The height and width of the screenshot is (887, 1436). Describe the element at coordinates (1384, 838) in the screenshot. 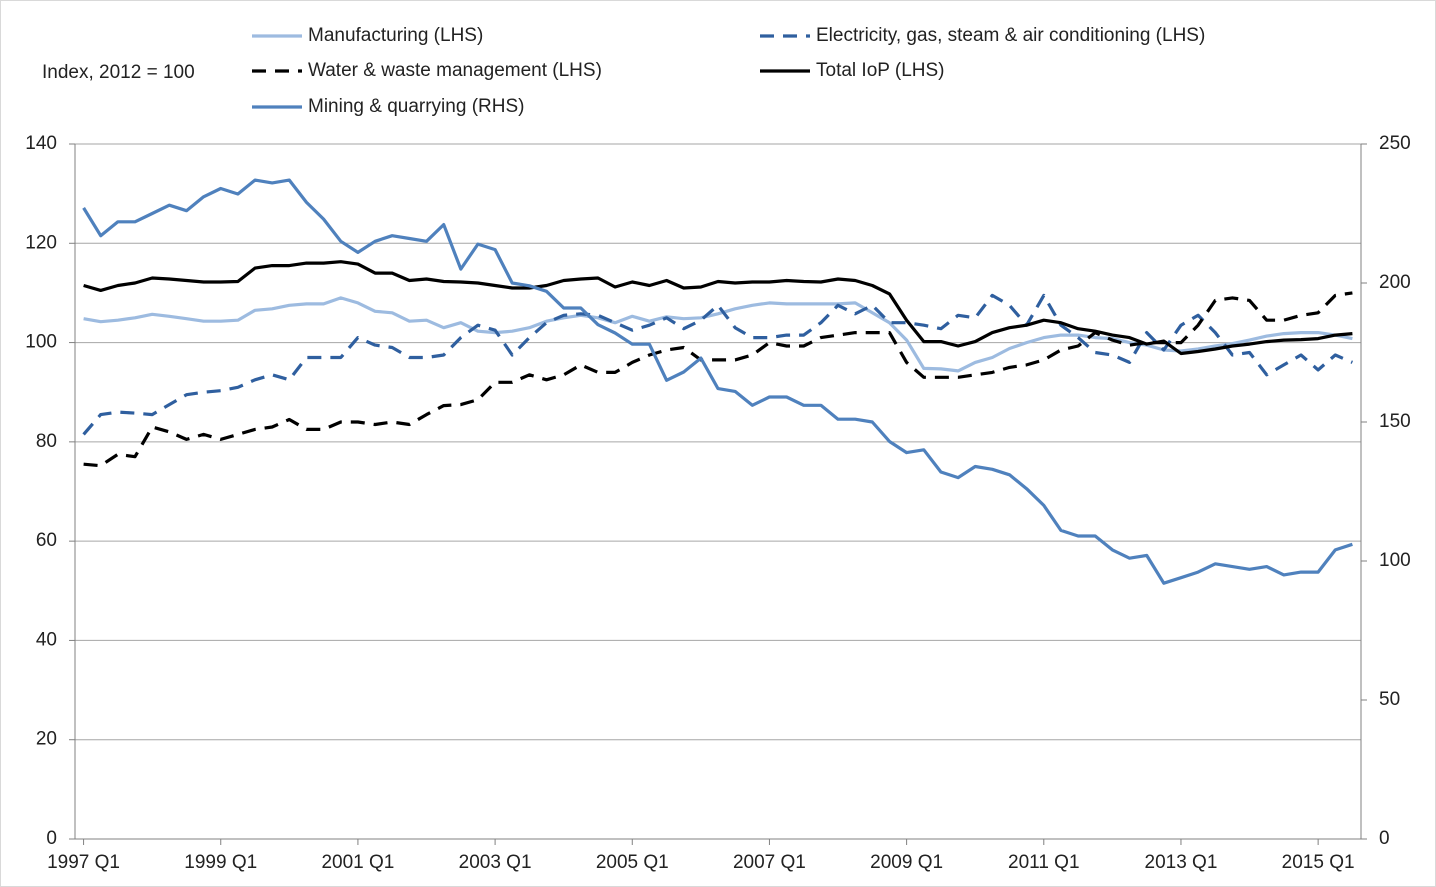

I see `y2-tick-label: 0` at that location.